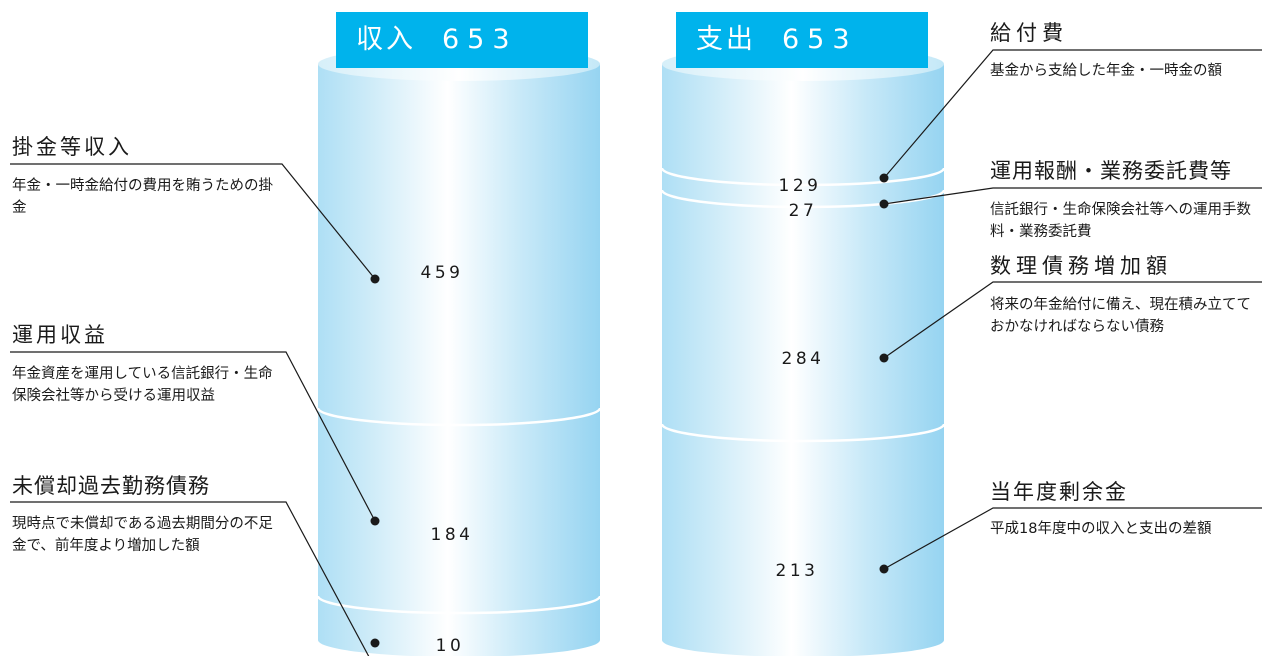  What do you see at coordinates (1101, 529) in the screenshot?
I see `expenses-label-4-desc: 平成18年度中の収入と支出の差額` at bounding box center [1101, 529].